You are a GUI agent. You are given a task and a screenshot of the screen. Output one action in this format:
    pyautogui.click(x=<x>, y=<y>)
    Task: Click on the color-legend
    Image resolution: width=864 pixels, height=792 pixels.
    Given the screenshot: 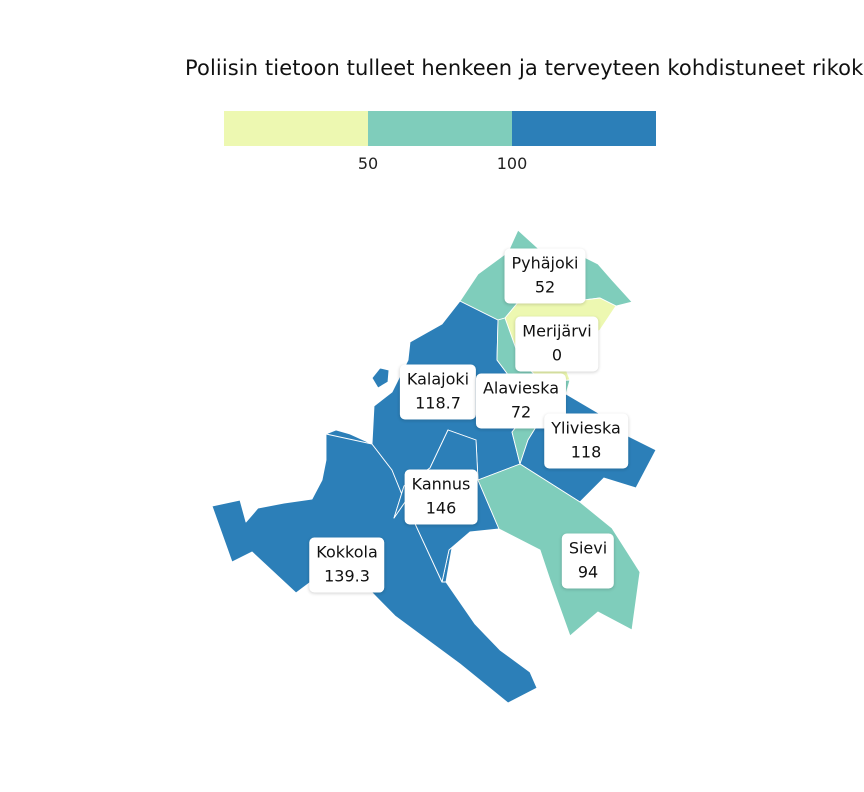 What is the action you would take?
    pyautogui.click(x=440, y=128)
    